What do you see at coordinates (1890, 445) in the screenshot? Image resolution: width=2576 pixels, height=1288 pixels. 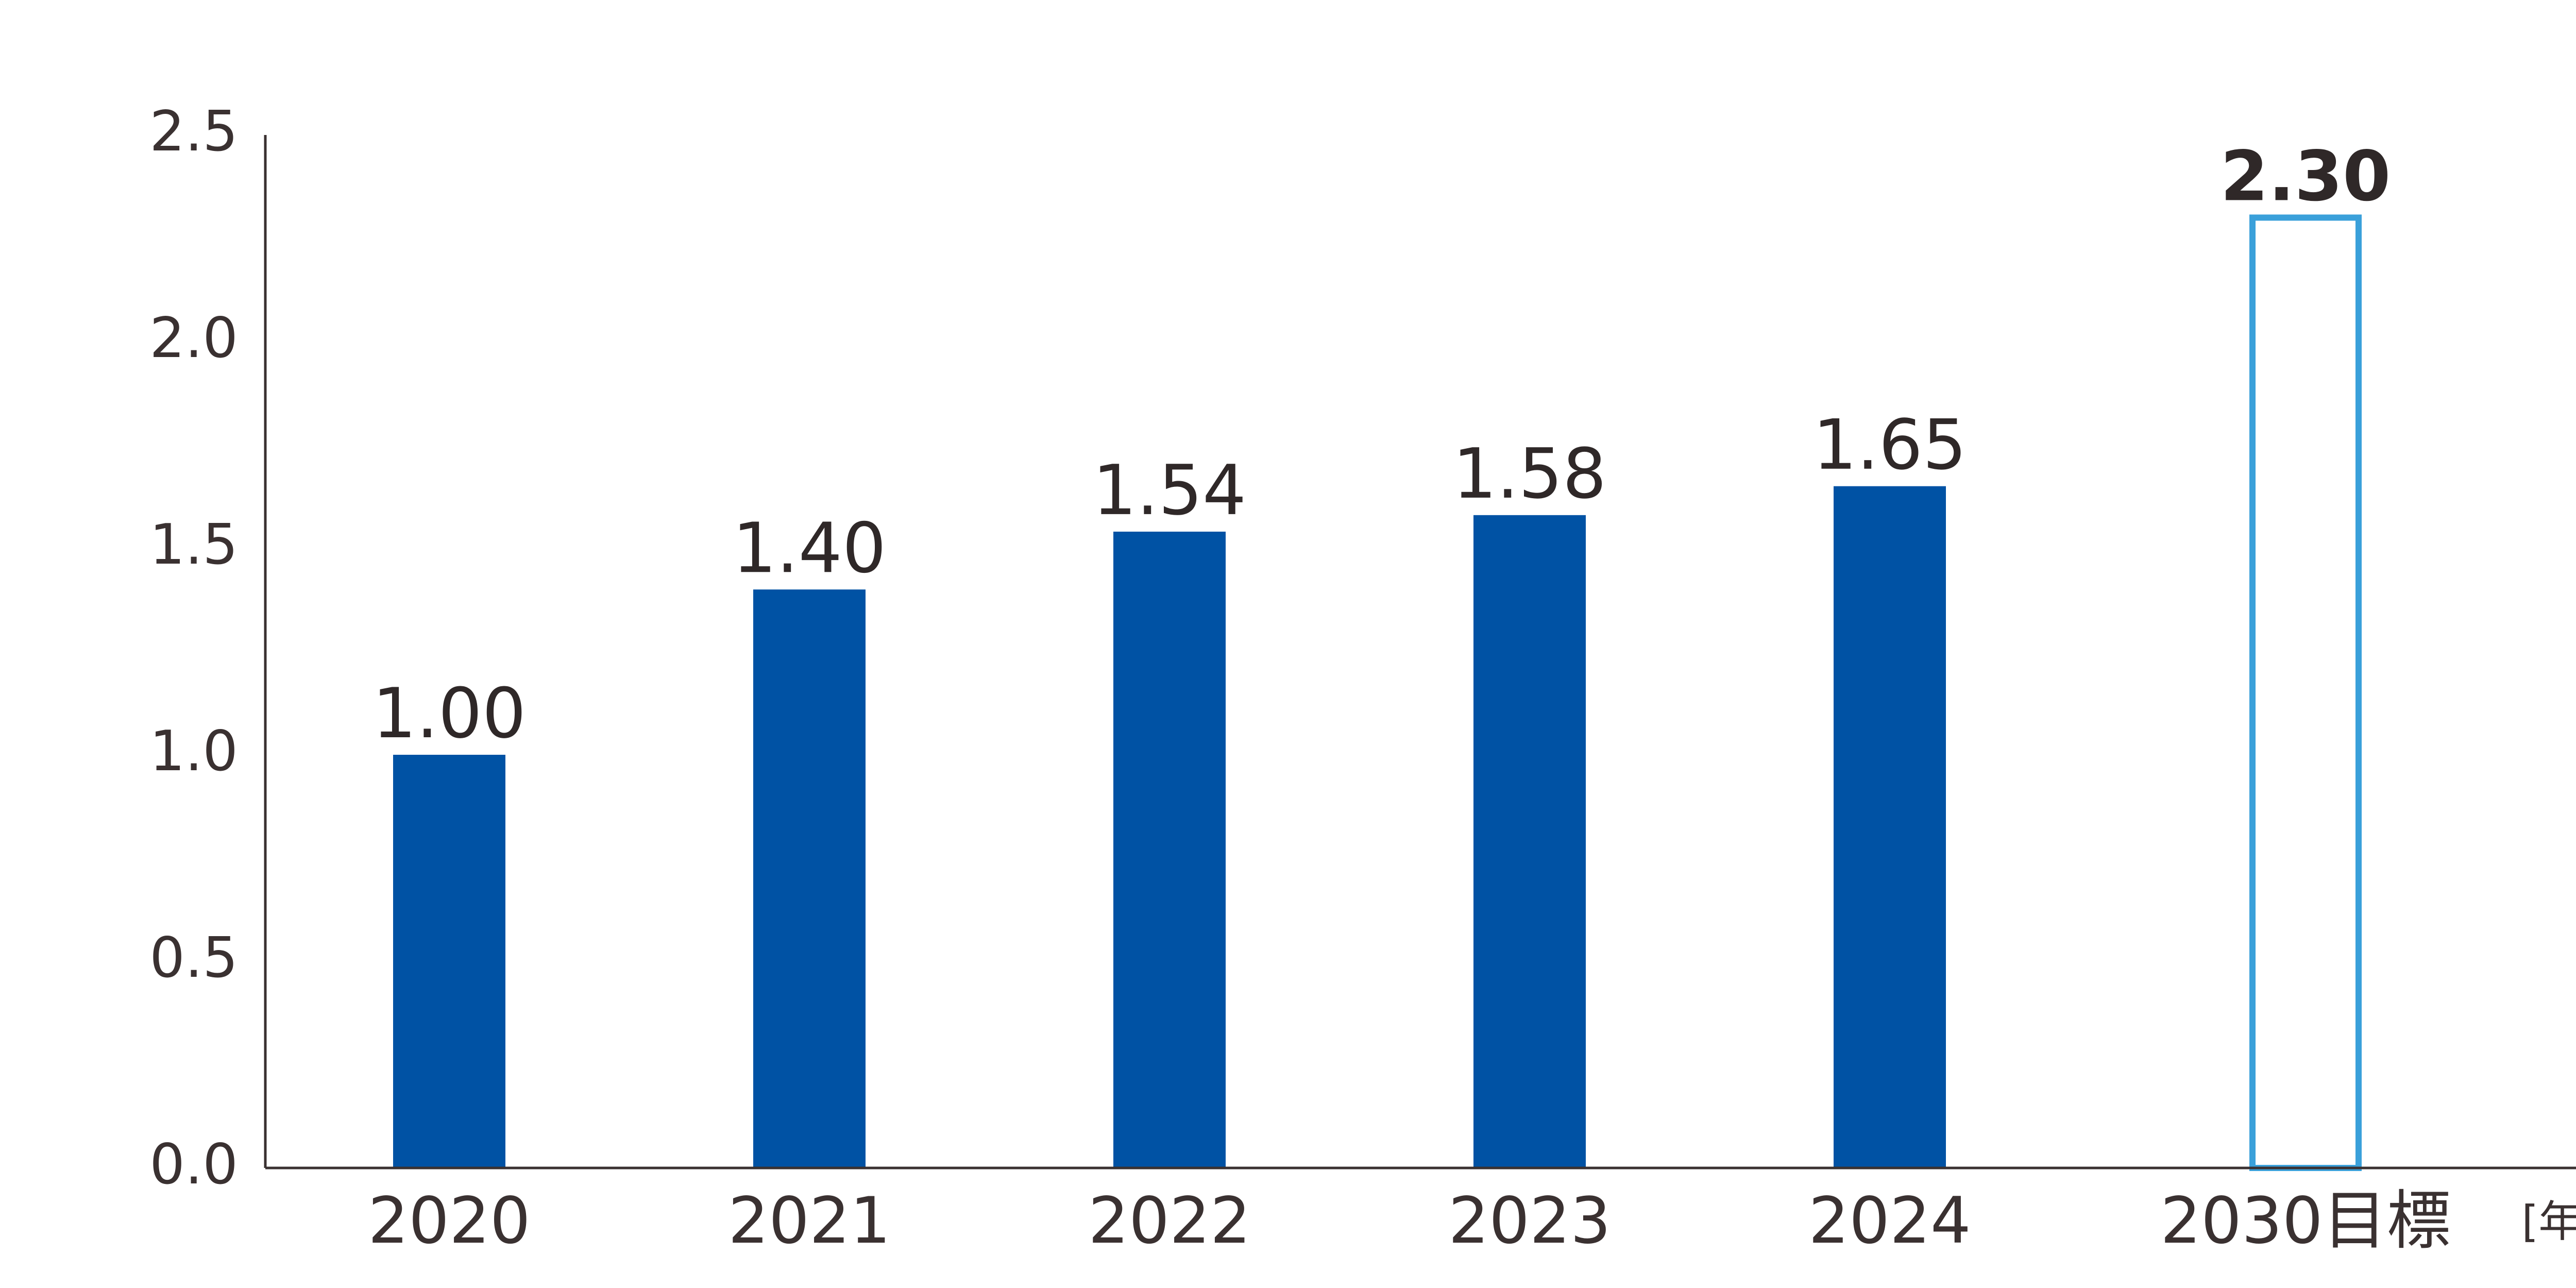 I see `value-label: 1.65` at bounding box center [1890, 445].